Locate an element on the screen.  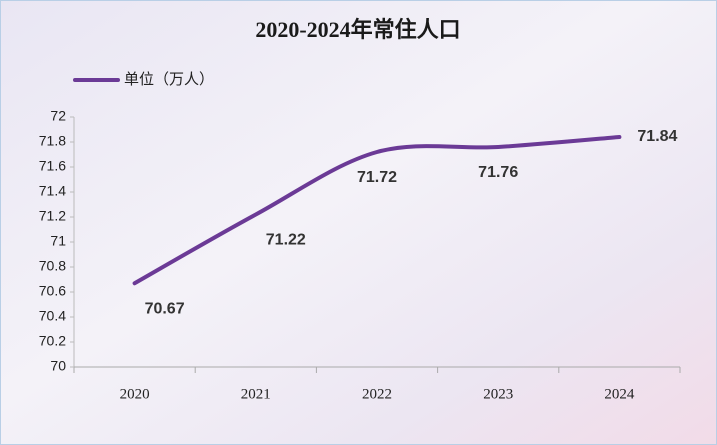
x-tick-label: 2021 is located at coordinates (256, 394).